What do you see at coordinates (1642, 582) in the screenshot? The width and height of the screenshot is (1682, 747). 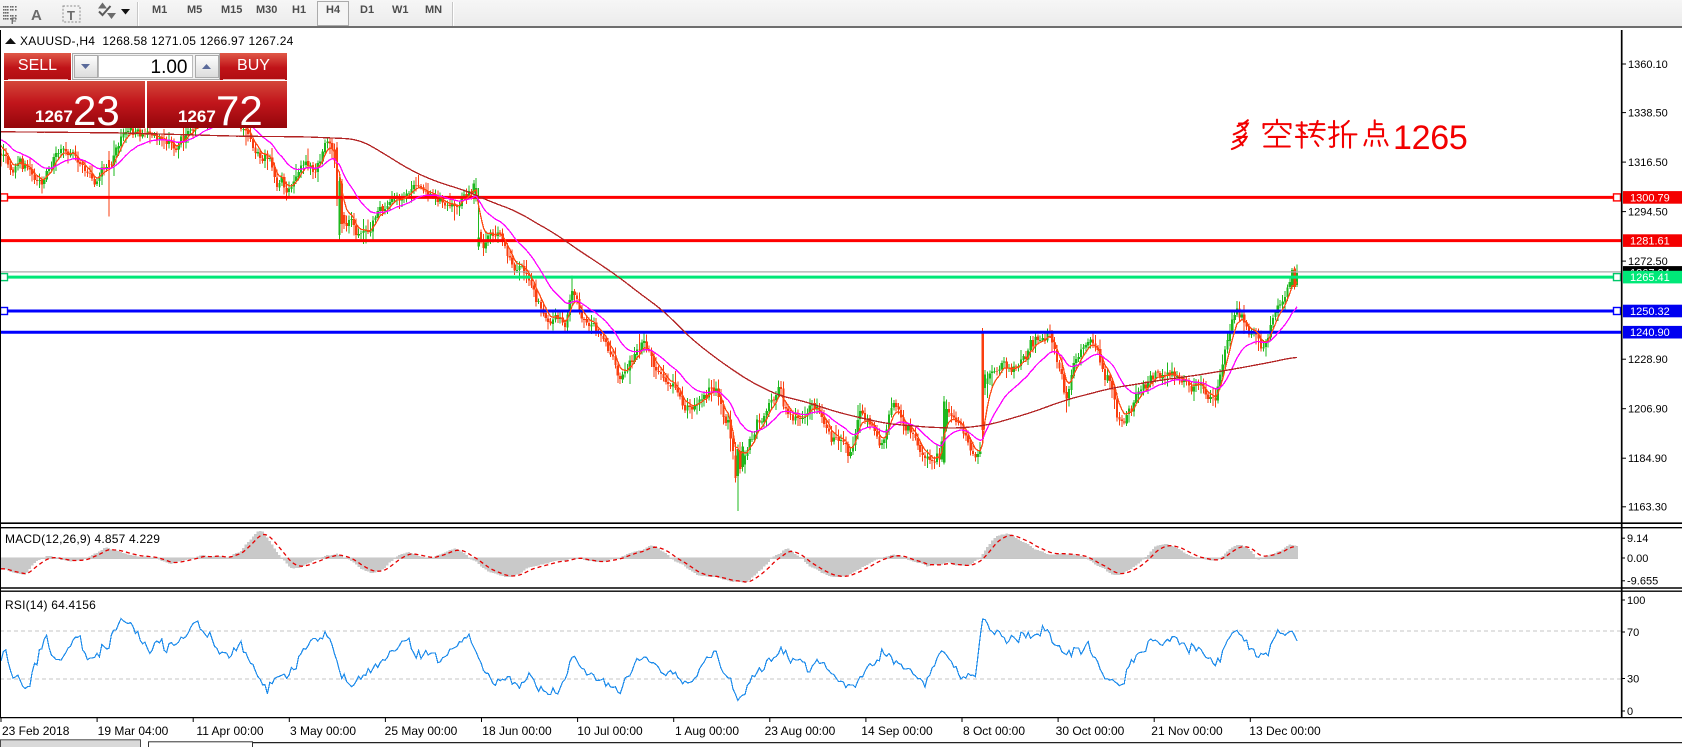 I see `svg-text: -9.655` at bounding box center [1642, 582].